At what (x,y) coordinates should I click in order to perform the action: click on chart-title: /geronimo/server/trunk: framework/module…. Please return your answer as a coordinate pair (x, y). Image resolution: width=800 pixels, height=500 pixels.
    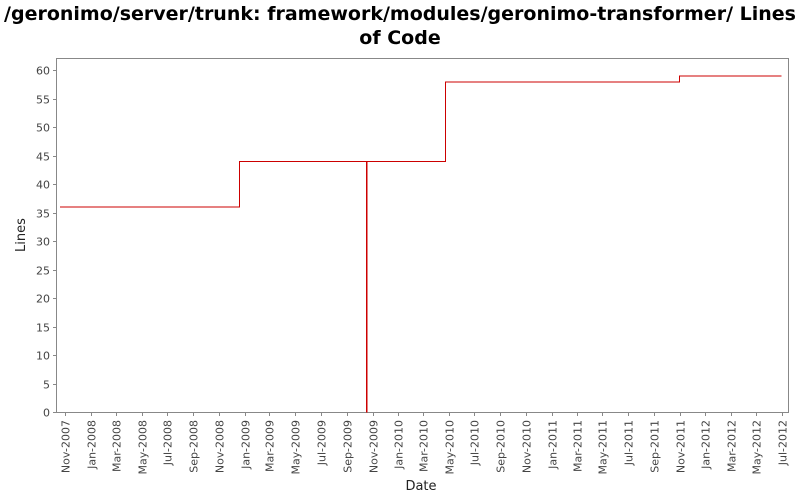
    Looking at the image, I should click on (400, 26).